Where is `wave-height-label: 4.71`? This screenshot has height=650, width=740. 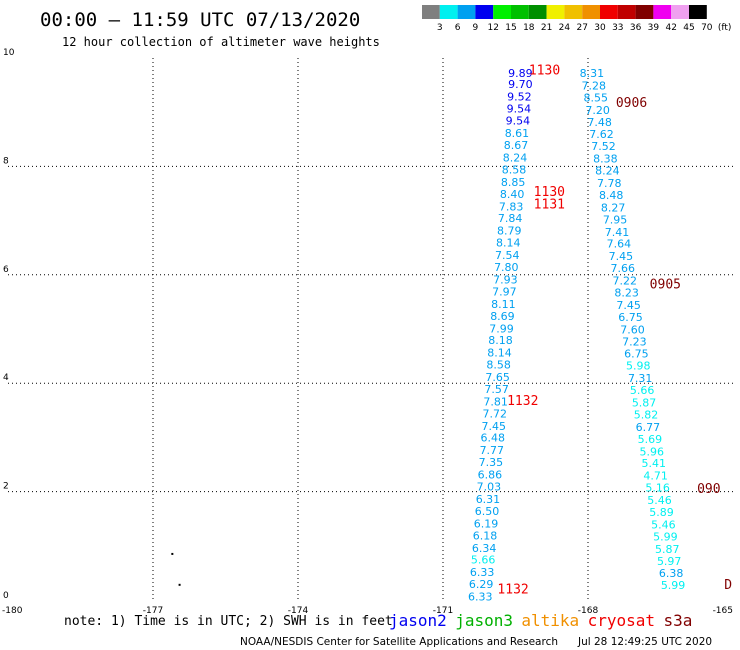
wave-height-label: 4.71 is located at coordinates (655, 476).